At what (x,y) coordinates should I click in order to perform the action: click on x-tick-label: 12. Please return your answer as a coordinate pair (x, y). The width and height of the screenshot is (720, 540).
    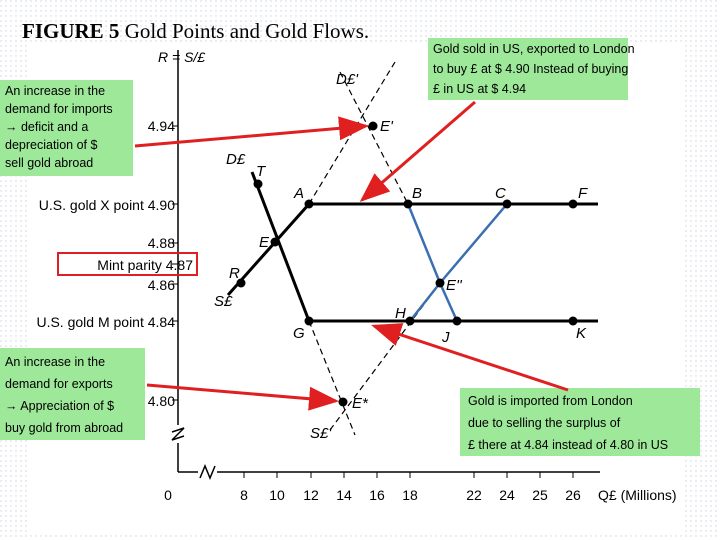
    Looking at the image, I should click on (311, 495).